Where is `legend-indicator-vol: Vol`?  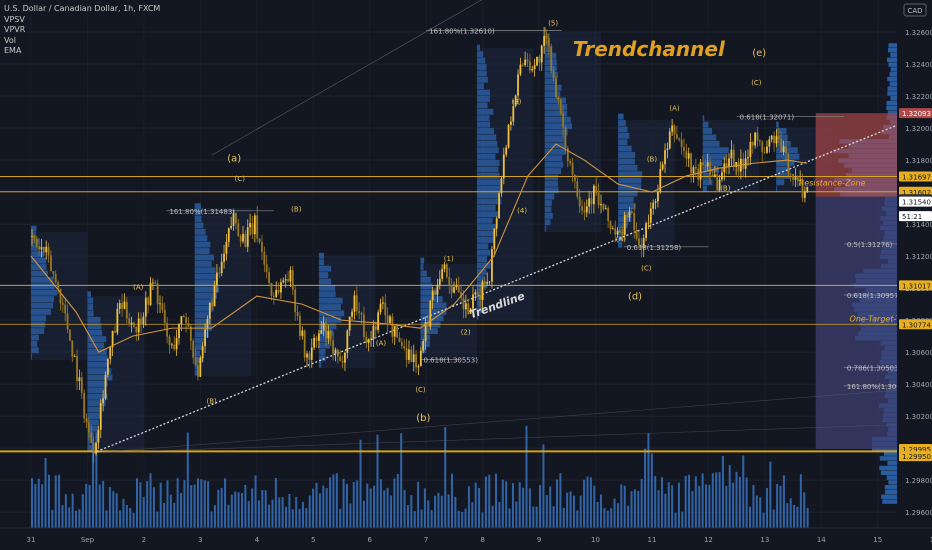
legend-indicator-vol: Vol is located at coordinates (10, 40).